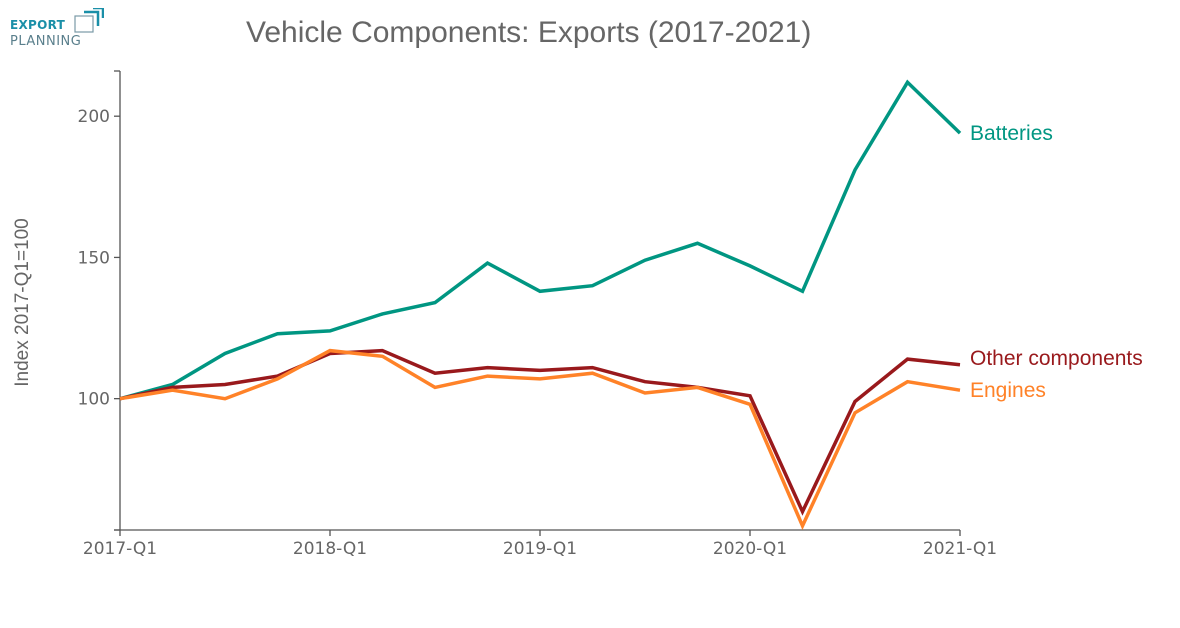 This screenshot has width=1180, height=628. Describe the element at coordinates (22, 302) in the screenshot. I see `y-axis-label: Index 2017-Q1=100` at that location.